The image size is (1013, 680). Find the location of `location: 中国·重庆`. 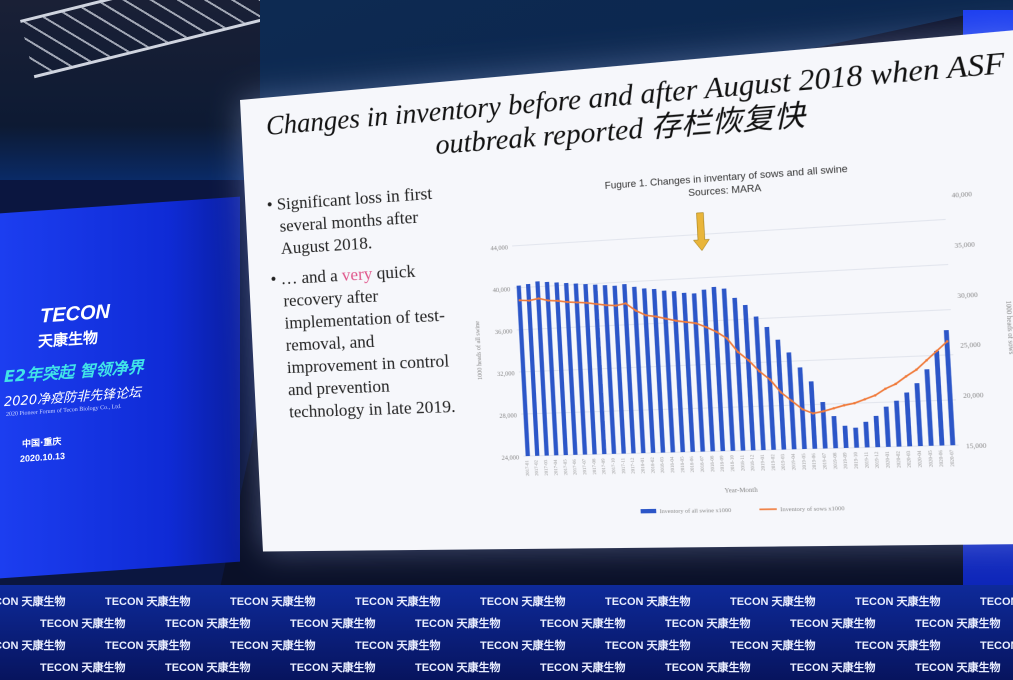

location: 中国·重庆 is located at coordinates (42, 443).